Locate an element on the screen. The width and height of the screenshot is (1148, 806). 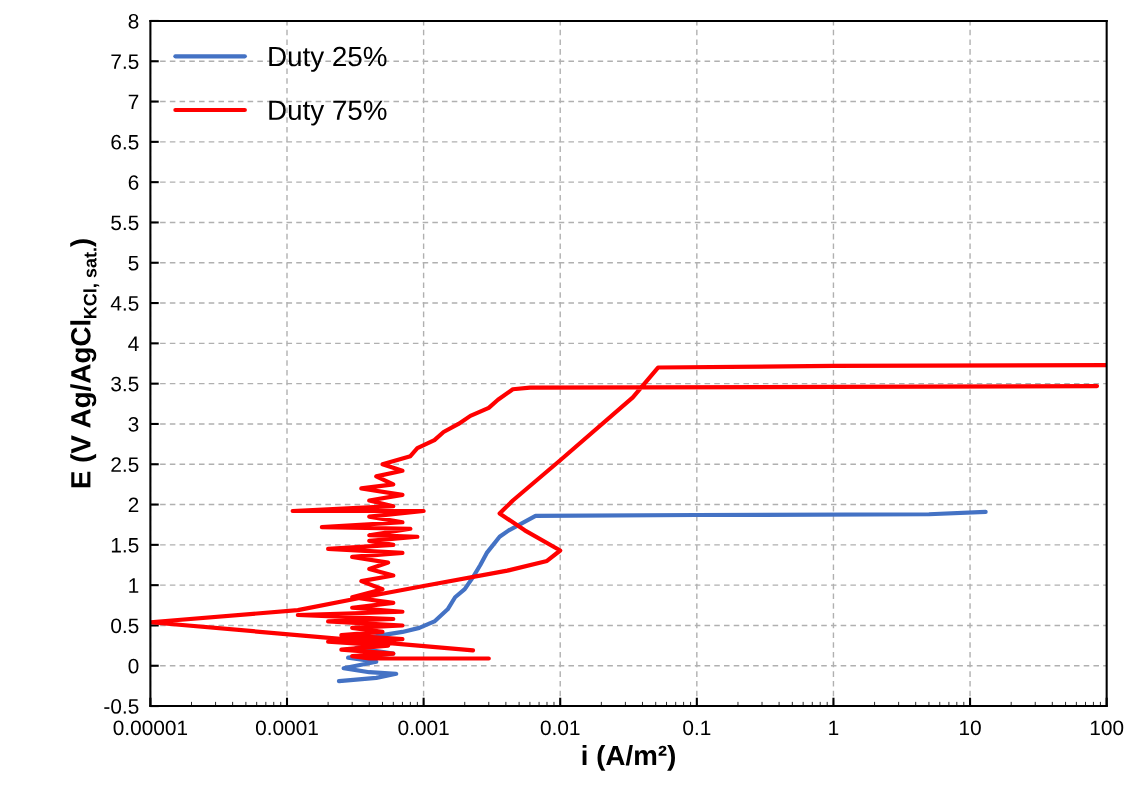
x-tick-label: 100 is located at coordinates (1107, 728).